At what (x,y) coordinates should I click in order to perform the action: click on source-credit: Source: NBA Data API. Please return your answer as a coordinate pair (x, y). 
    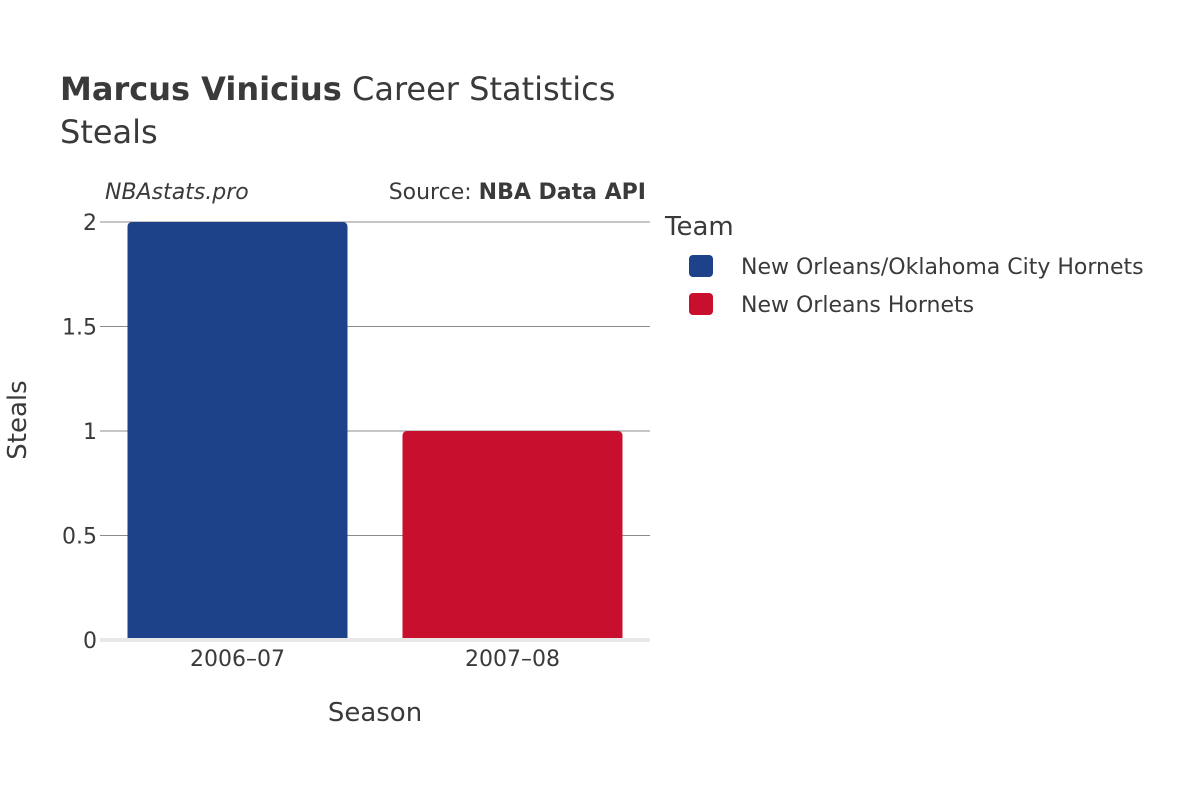
    Looking at the image, I should click on (517, 192).